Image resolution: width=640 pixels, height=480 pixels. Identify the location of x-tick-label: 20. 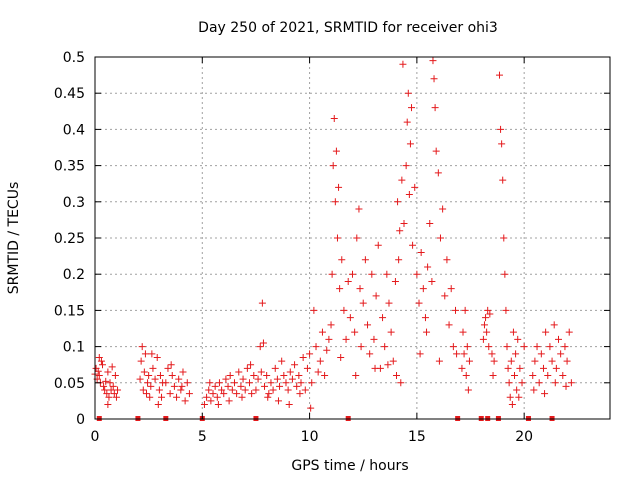
(524, 437).